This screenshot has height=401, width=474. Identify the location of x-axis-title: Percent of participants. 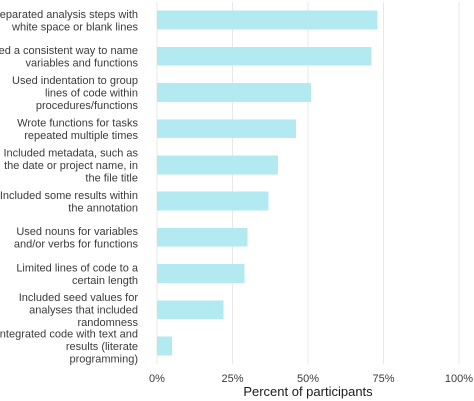
(308, 391).